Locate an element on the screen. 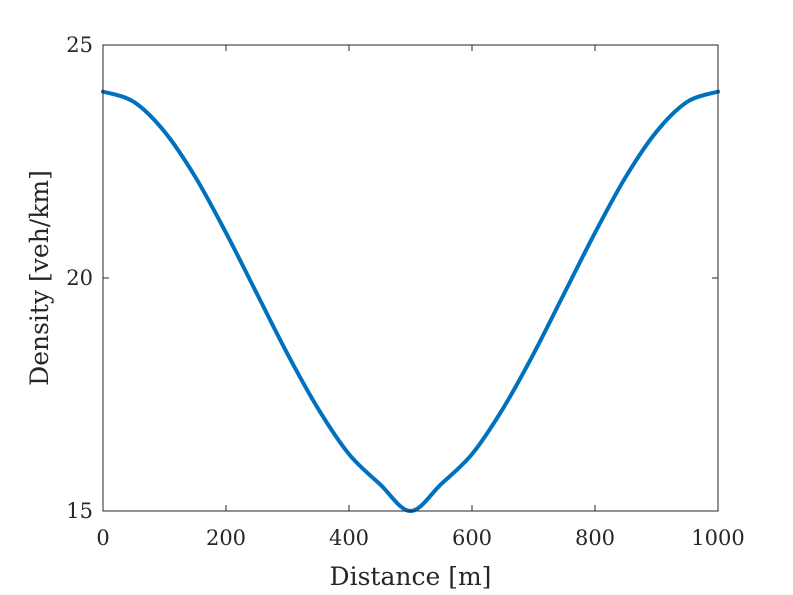 The width and height of the screenshot is (793, 595). y-tick-label: 25 is located at coordinates (79, 45).